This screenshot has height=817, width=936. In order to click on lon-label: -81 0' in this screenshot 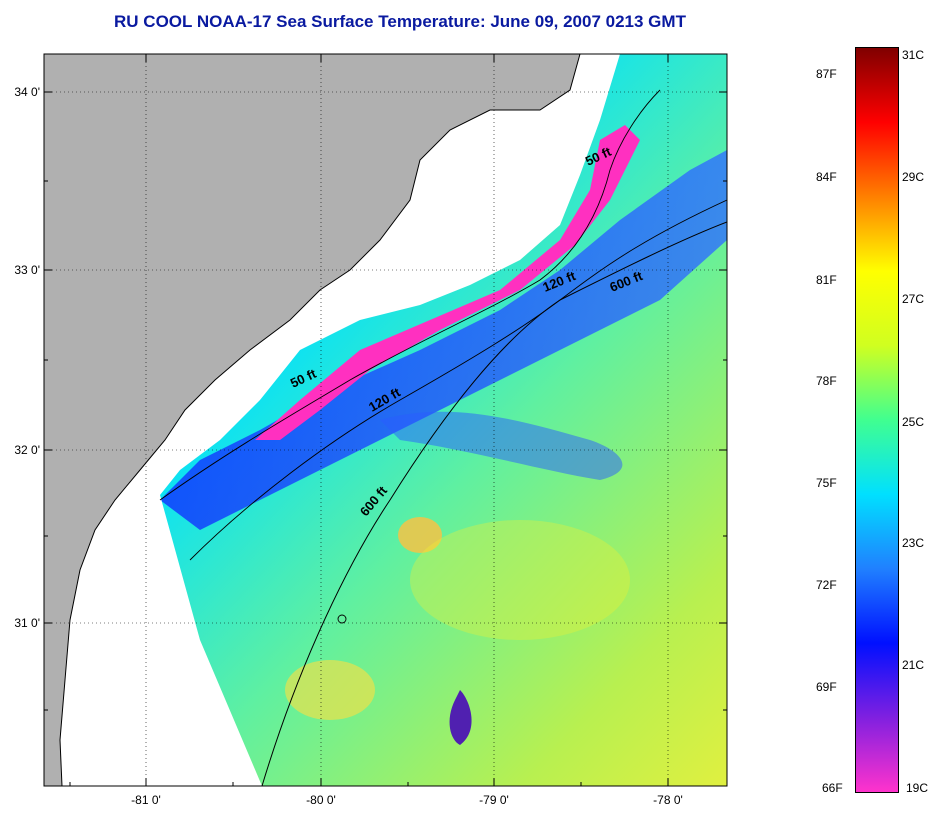, I will do `click(146, 800)`.